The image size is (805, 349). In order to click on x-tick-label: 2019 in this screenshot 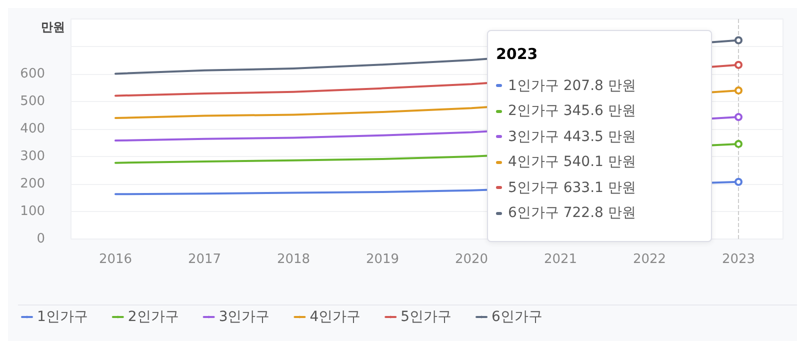, I will do `click(383, 259)`.